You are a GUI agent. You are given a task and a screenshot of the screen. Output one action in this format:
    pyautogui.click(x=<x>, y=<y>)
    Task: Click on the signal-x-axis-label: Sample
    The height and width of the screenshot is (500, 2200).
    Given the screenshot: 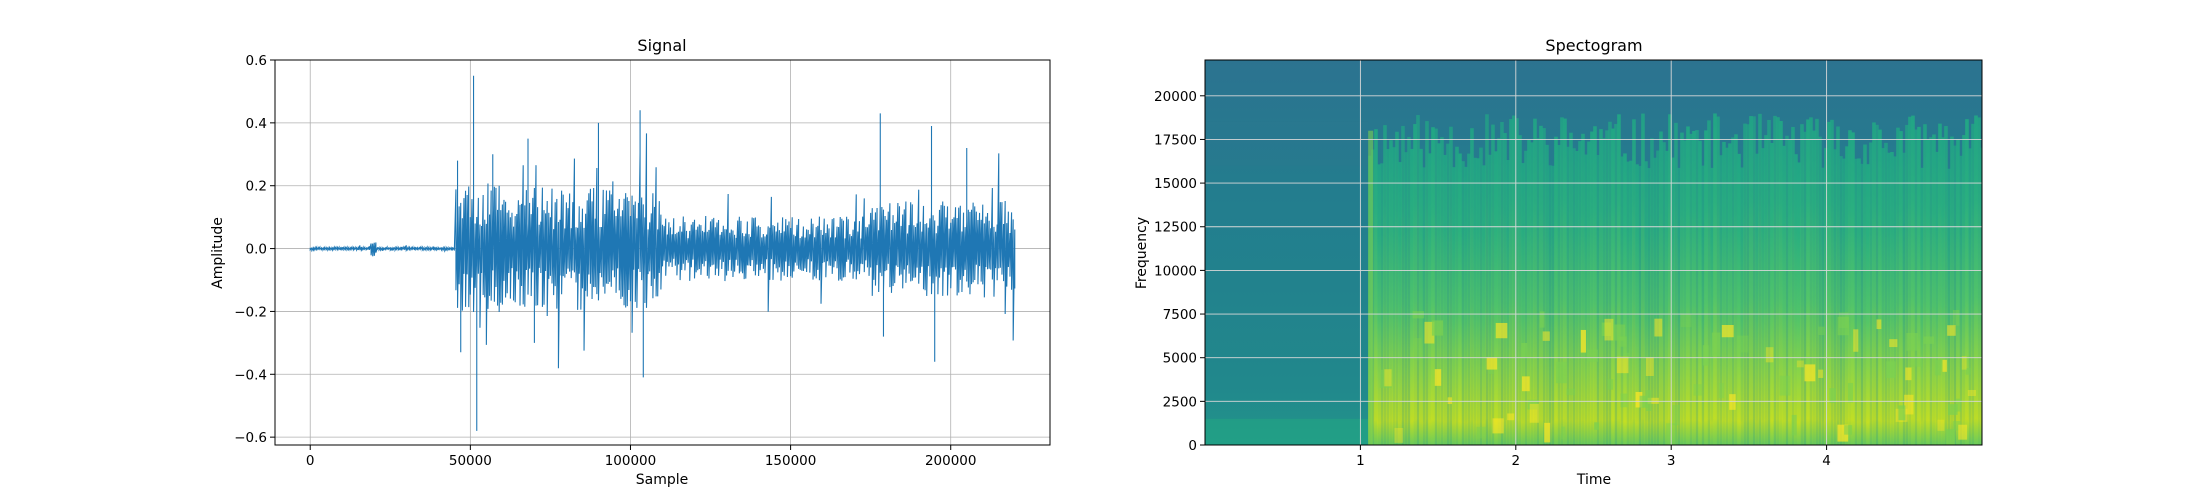 What is the action you would take?
    pyautogui.click(x=662, y=480)
    